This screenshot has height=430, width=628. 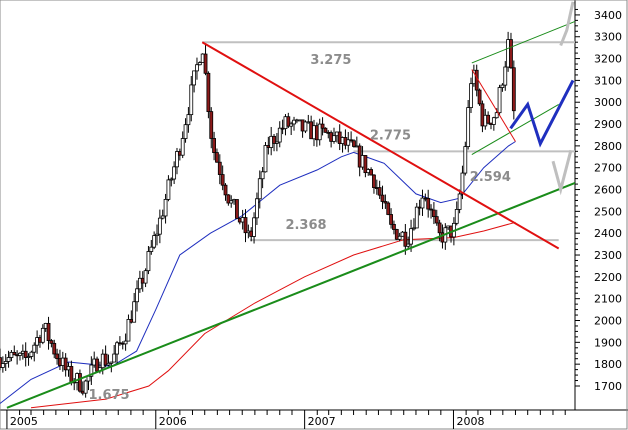 I want to click on y-tick-label: 2100, so click(x=608, y=299).